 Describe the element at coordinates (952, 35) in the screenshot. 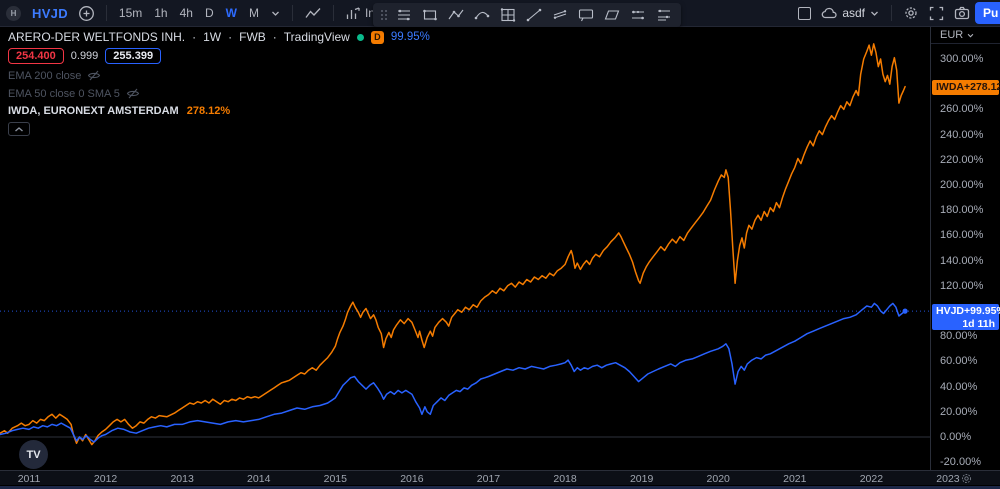

I see `currency-label: EUR` at that location.